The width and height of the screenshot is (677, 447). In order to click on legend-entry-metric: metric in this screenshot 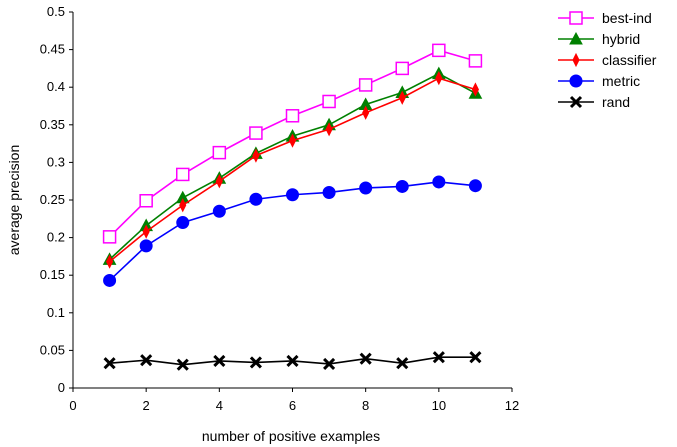, I will do `click(599, 81)`.